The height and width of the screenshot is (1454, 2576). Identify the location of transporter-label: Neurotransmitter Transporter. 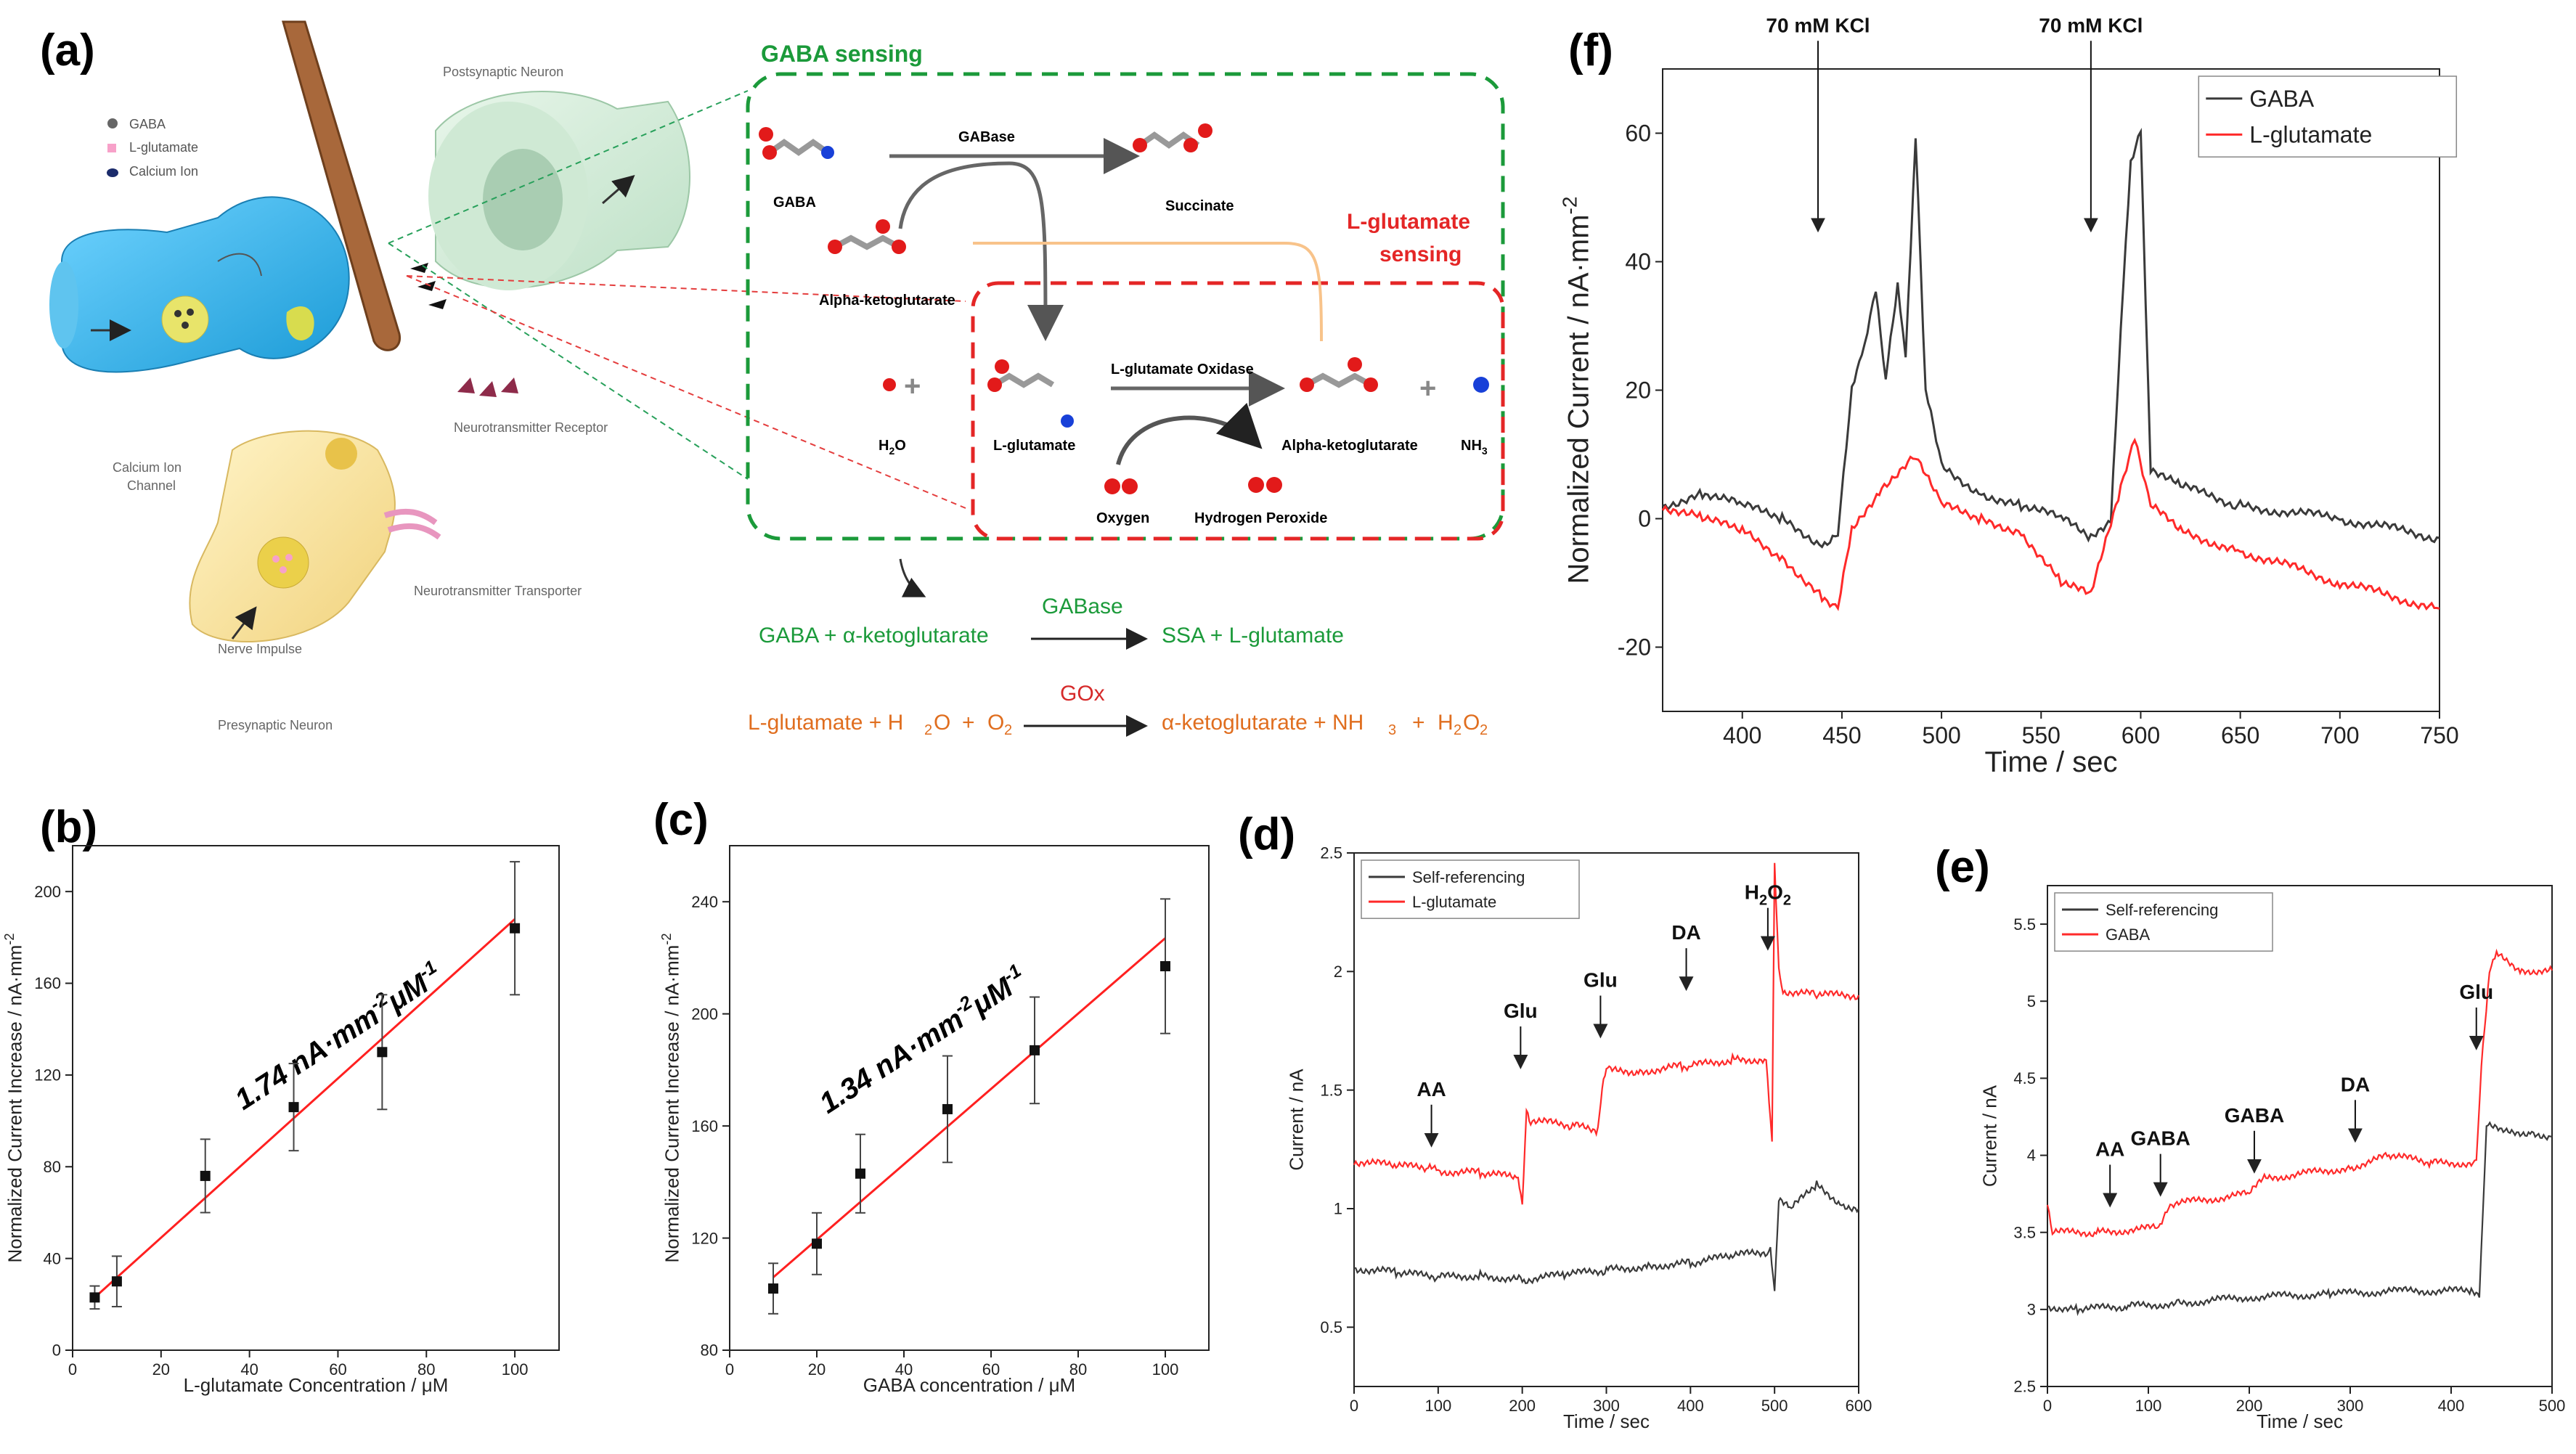
(498, 591).